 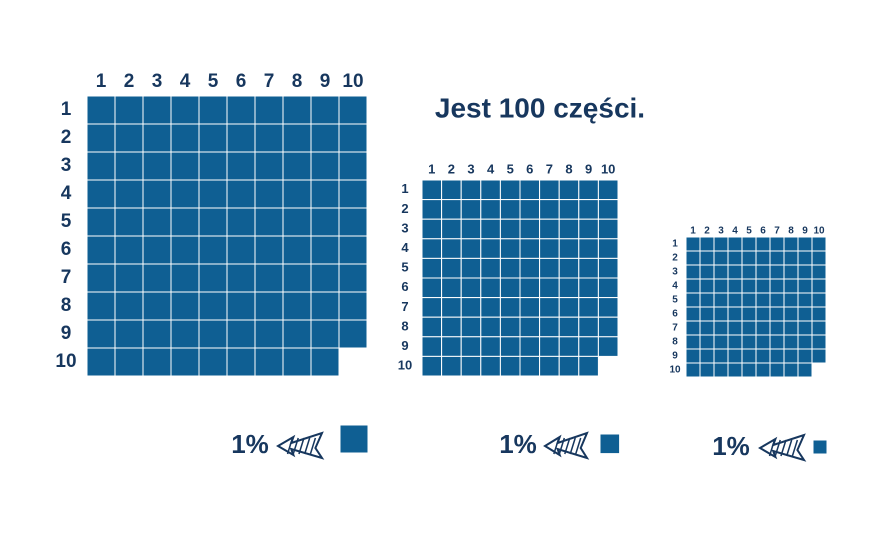 I want to click on column-label: 2, so click(x=451, y=168).